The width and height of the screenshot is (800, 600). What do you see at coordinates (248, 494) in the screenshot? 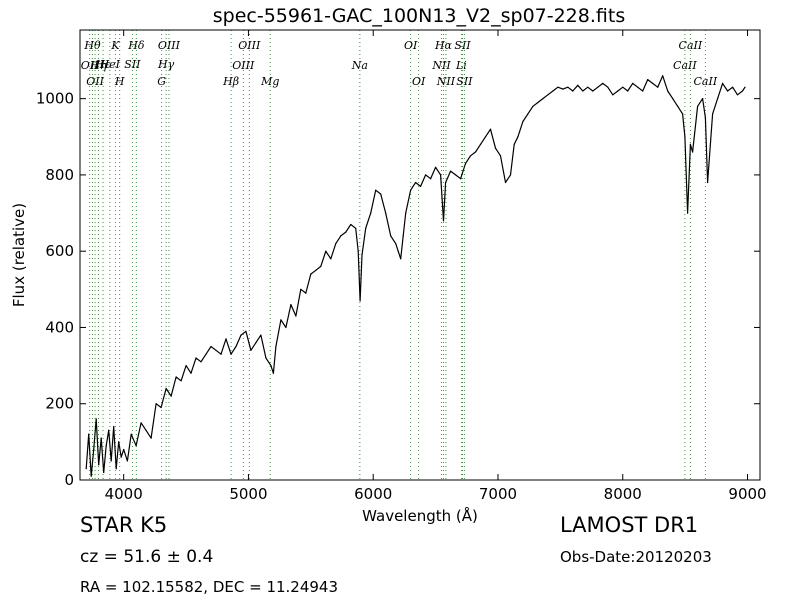
I see `x-tick-label: 5000` at bounding box center [248, 494].